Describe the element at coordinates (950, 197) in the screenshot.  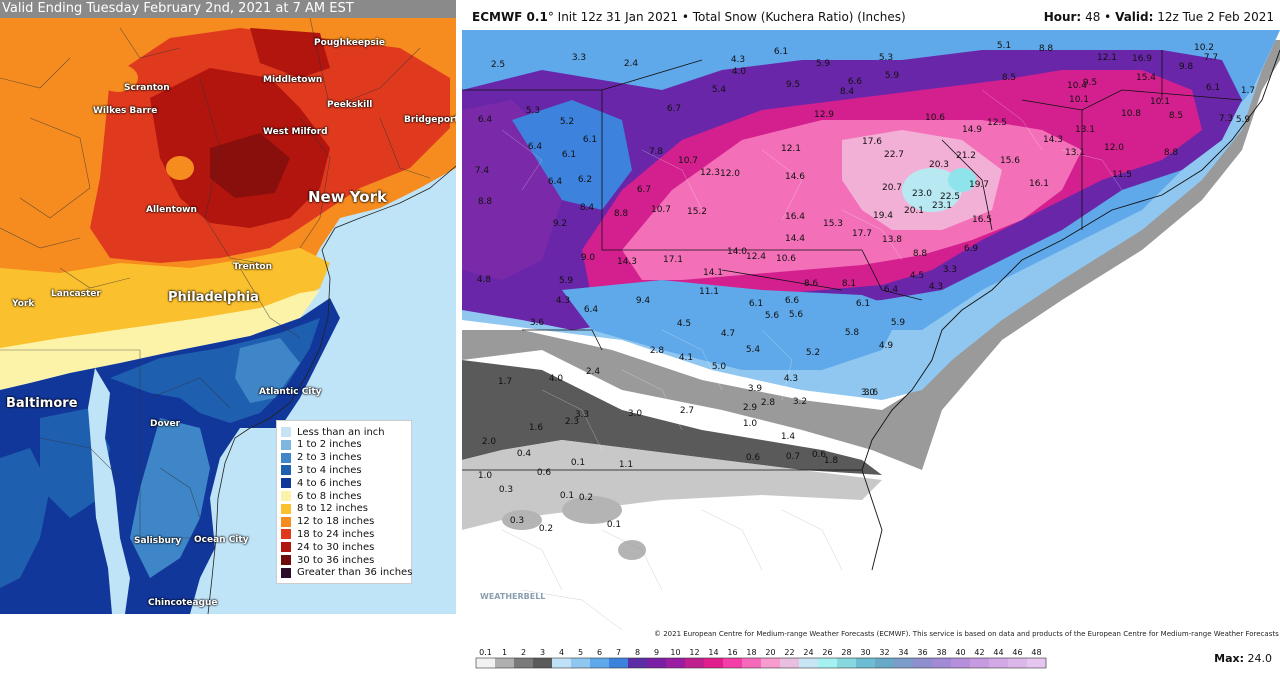
I see `snowfall-value-label: 22.5` at that location.